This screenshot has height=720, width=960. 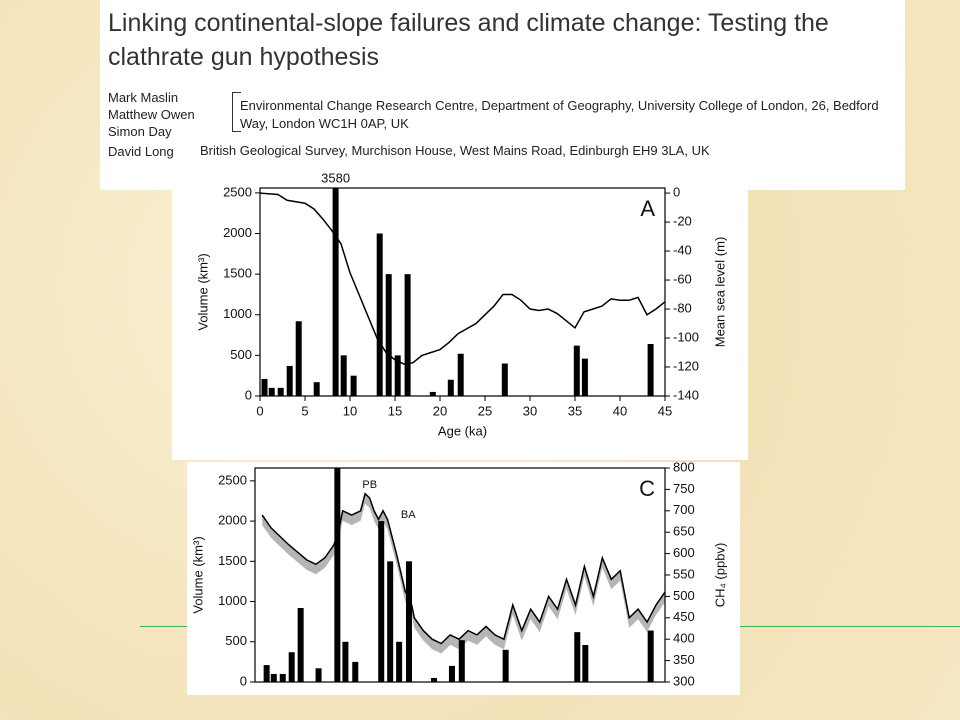 What do you see at coordinates (335, 177) in the screenshot?
I see `bar-value-label: 3580` at bounding box center [335, 177].